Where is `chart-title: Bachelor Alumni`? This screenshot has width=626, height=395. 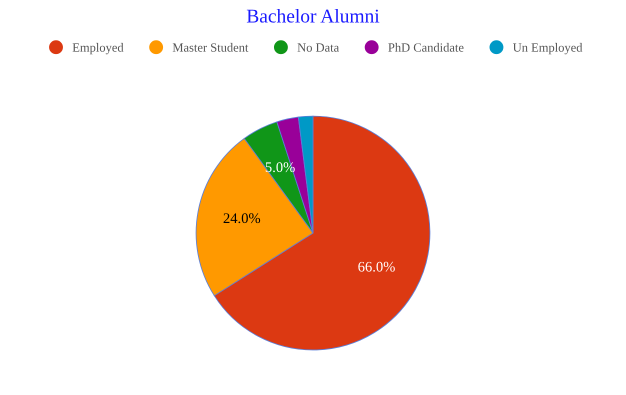 chart-title: Bachelor Alumni is located at coordinates (313, 15).